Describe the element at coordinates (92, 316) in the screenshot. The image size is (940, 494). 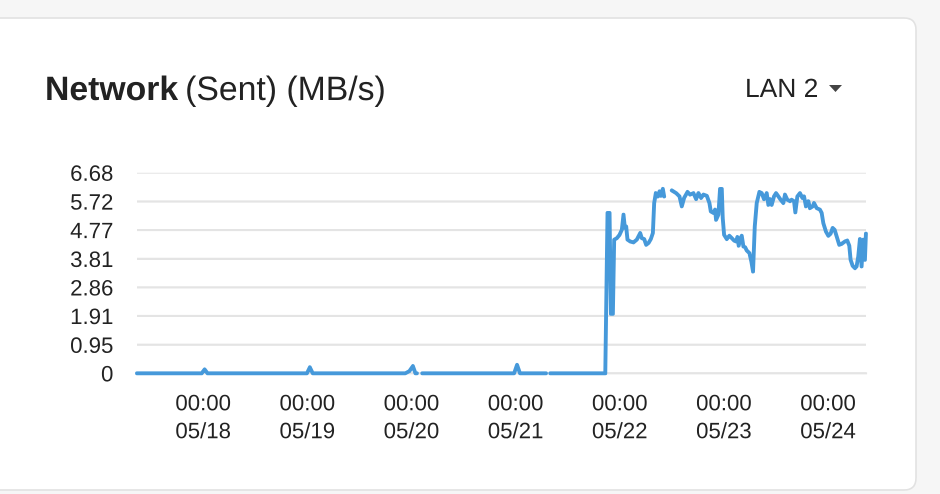
I see `y-tick-label: 1.91` at that location.